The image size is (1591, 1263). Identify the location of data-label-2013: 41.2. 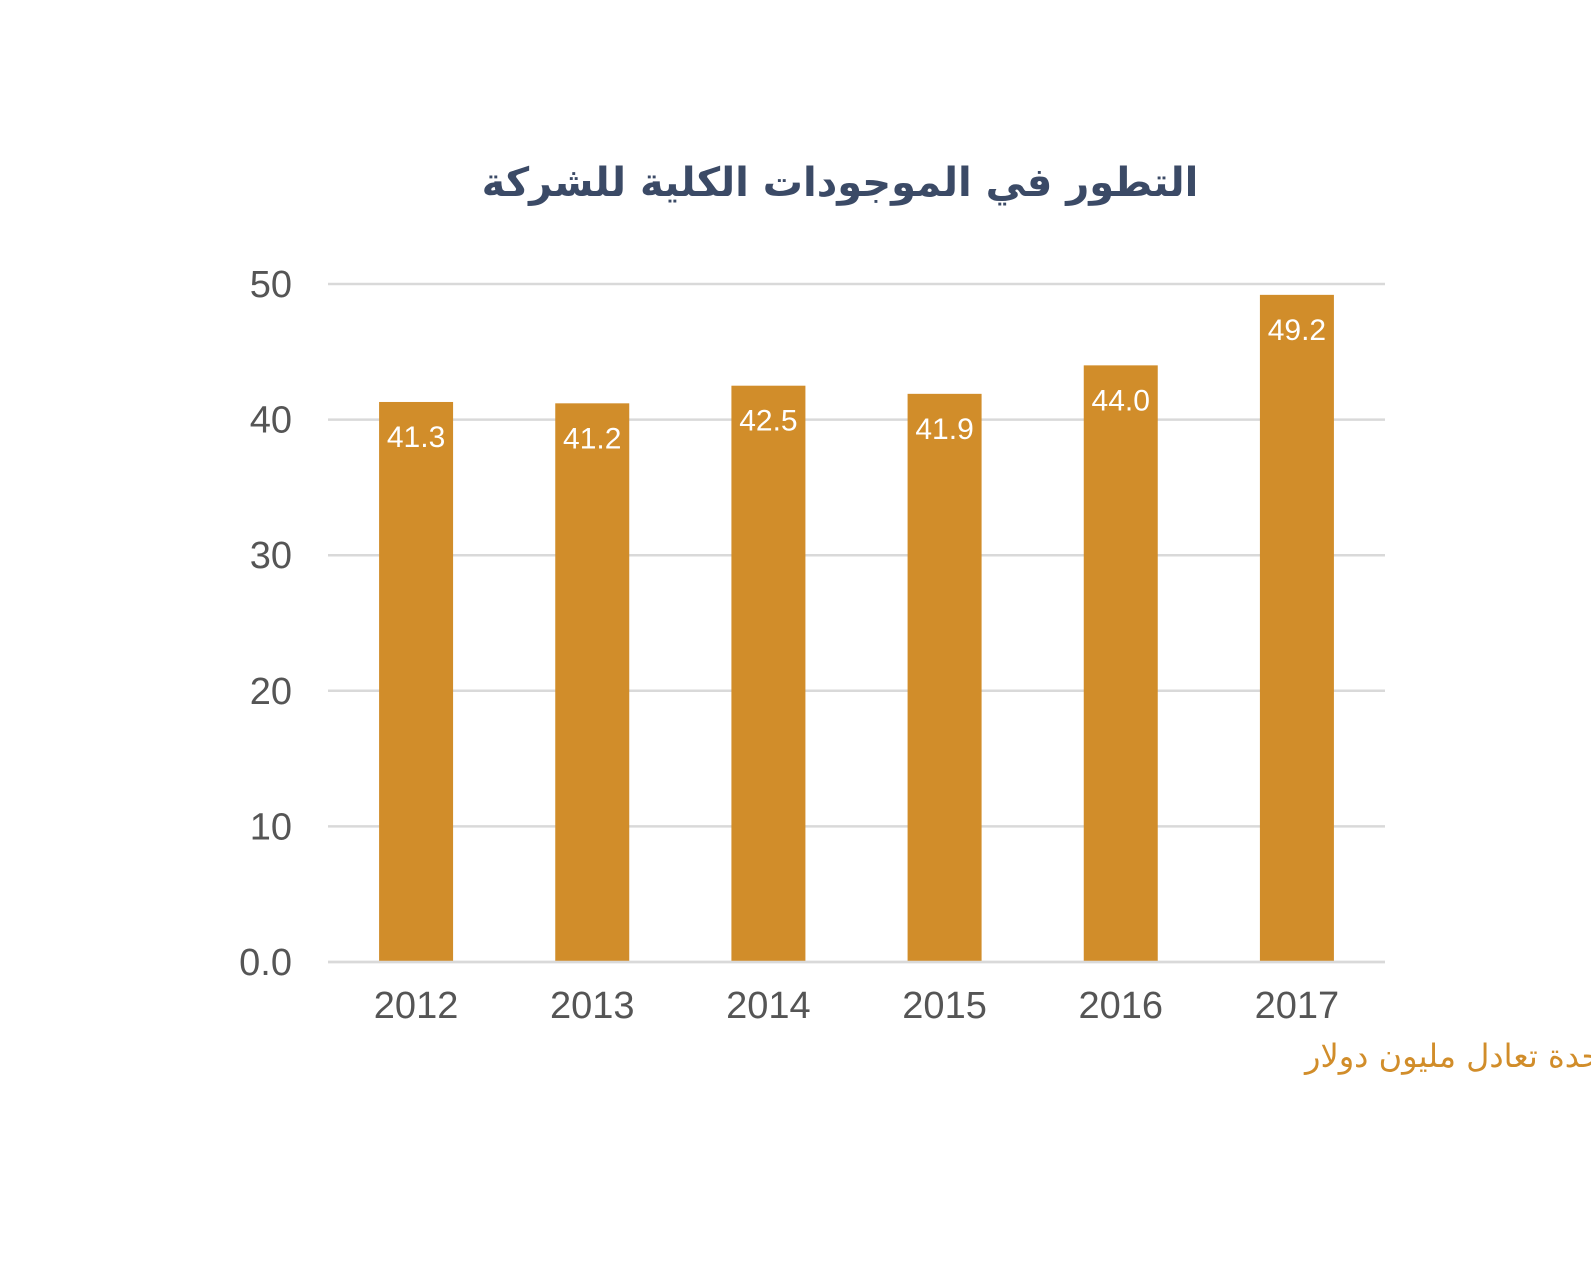
(592, 438).